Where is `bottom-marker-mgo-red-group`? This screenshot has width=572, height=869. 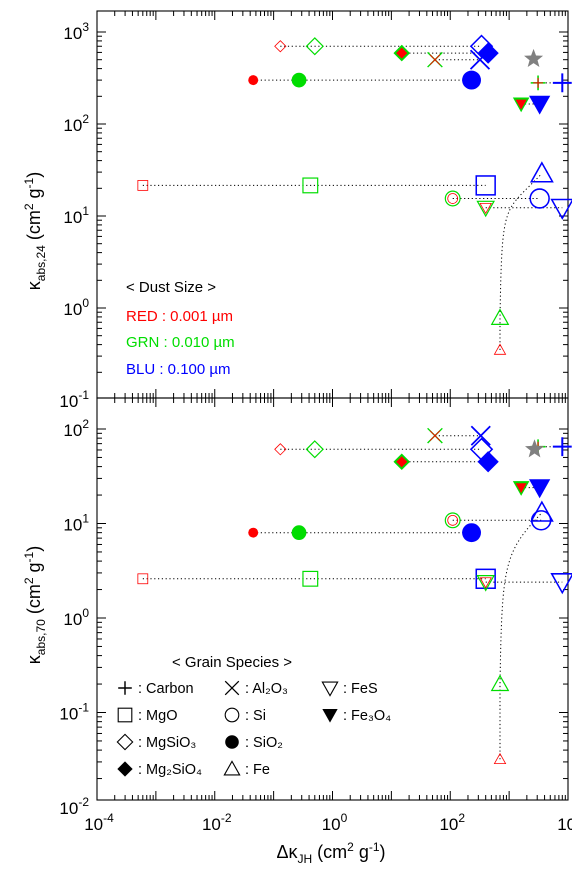 bottom-marker-mgo-red-group is located at coordinates (143, 579).